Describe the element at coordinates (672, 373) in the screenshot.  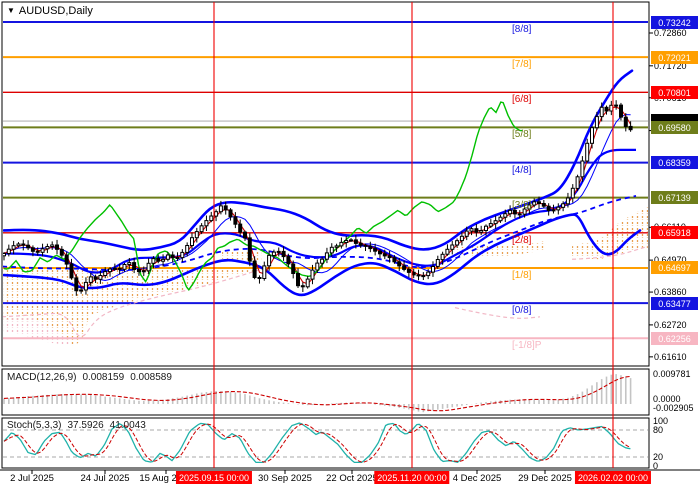
I see `macd-axis-value: 0.009781` at that location.